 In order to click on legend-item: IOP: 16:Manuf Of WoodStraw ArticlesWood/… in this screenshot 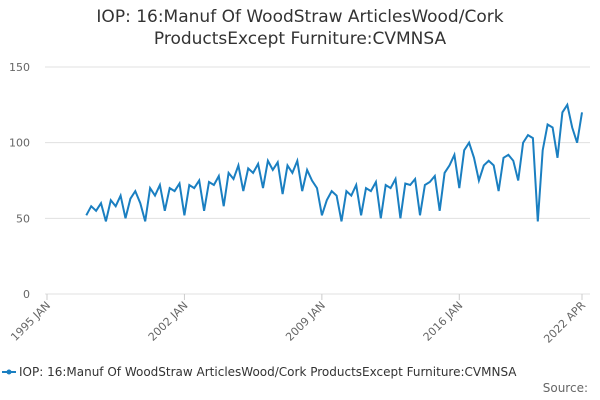, I will do `click(259, 372)`.